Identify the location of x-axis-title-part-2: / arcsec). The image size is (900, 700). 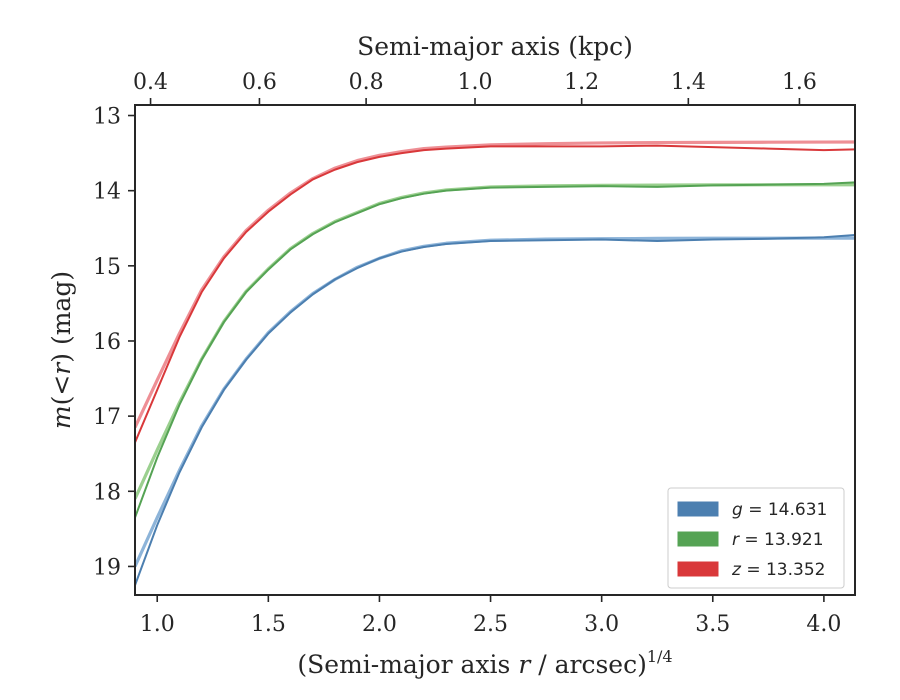
(588, 664).